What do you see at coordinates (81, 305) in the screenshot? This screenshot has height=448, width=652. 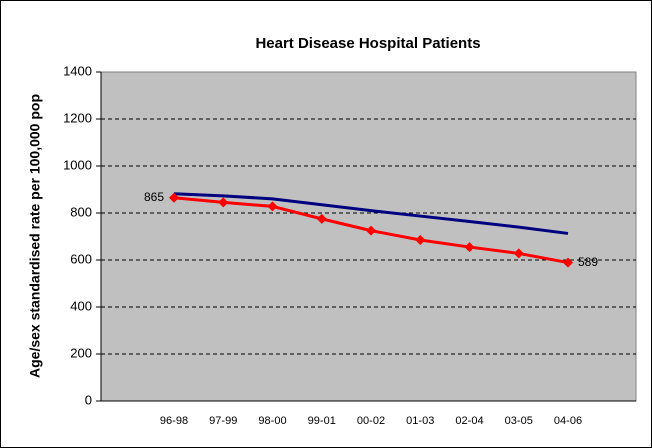 I see `y-tick-label: 400` at bounding box center [81, 305].